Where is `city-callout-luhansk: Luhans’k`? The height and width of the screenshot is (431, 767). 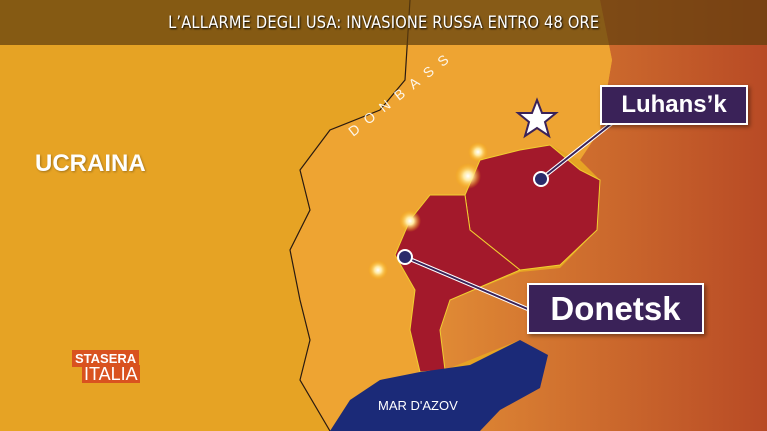
city-callout-luhansk: Luhans’k is located at coordinates (674, 105).